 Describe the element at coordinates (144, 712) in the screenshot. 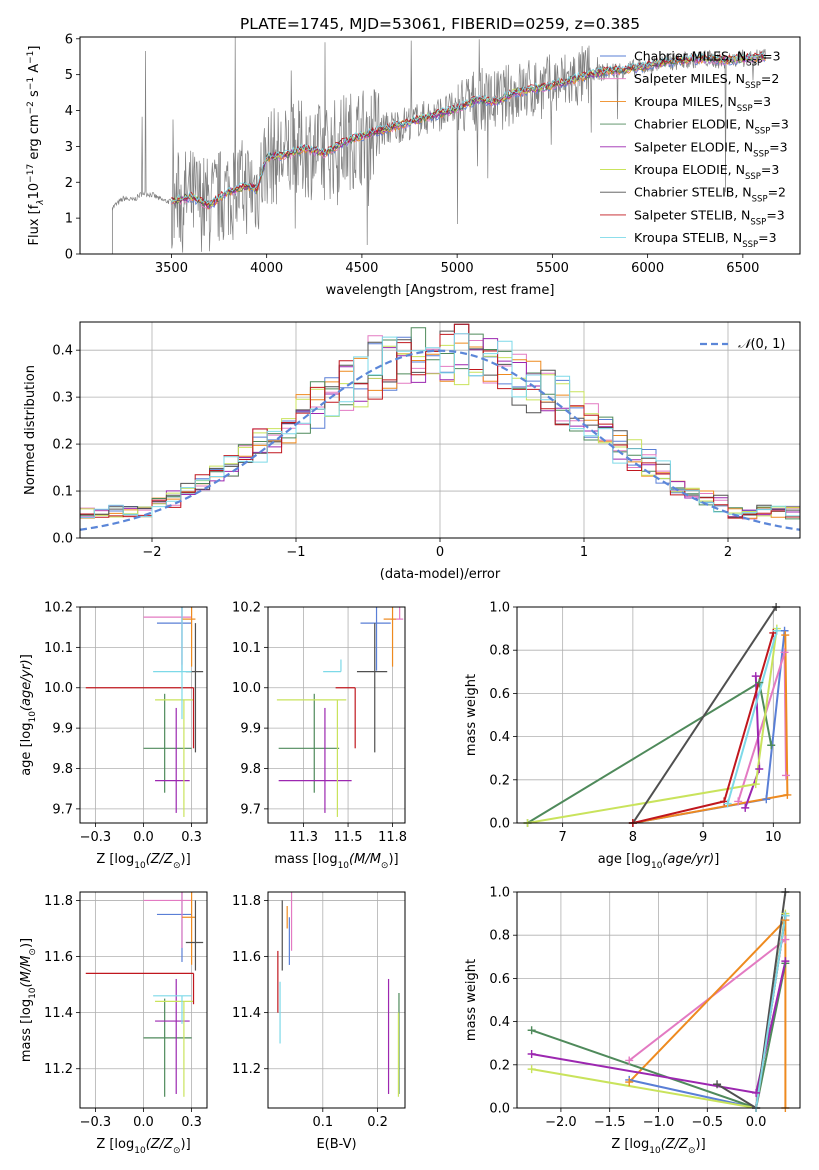

I see `age_Z-plot-area` at that location.